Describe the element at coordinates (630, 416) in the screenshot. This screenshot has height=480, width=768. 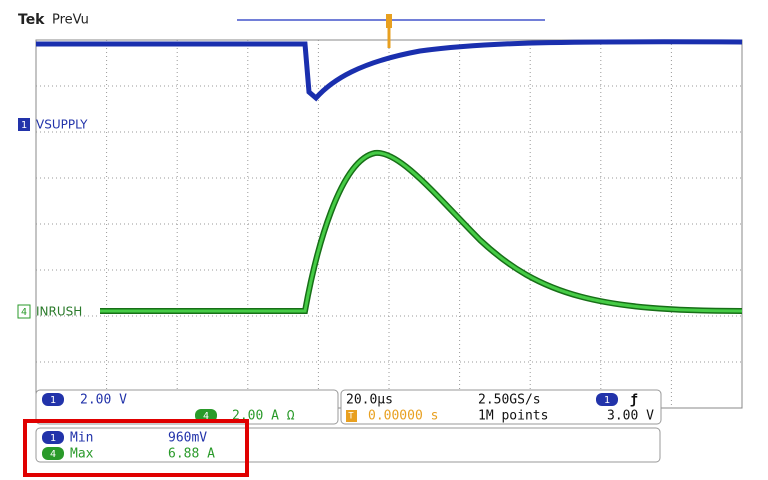
I see `trigger-level: 3.00 V` at that location.